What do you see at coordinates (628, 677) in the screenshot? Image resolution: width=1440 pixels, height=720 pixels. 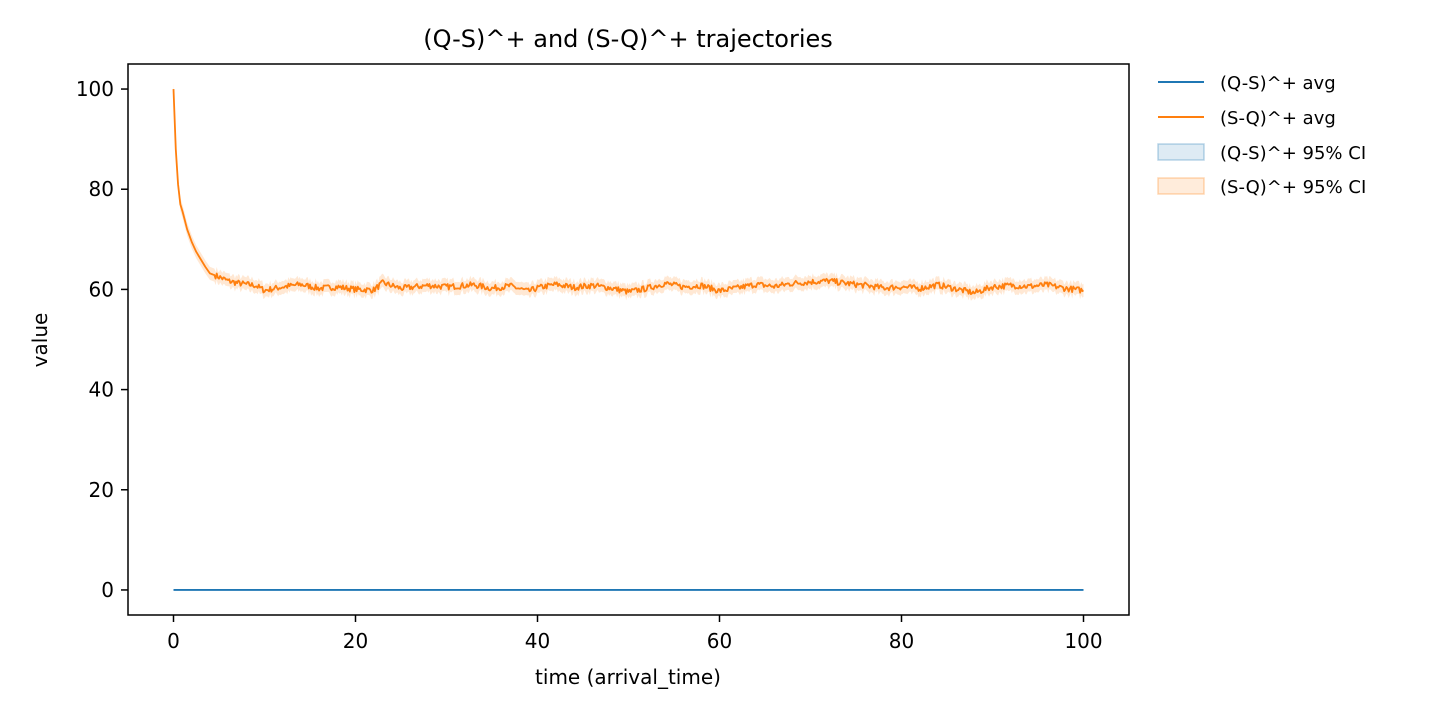 I see `x-axis-label: time (arrival_time)` at bounding box center [628, 677].